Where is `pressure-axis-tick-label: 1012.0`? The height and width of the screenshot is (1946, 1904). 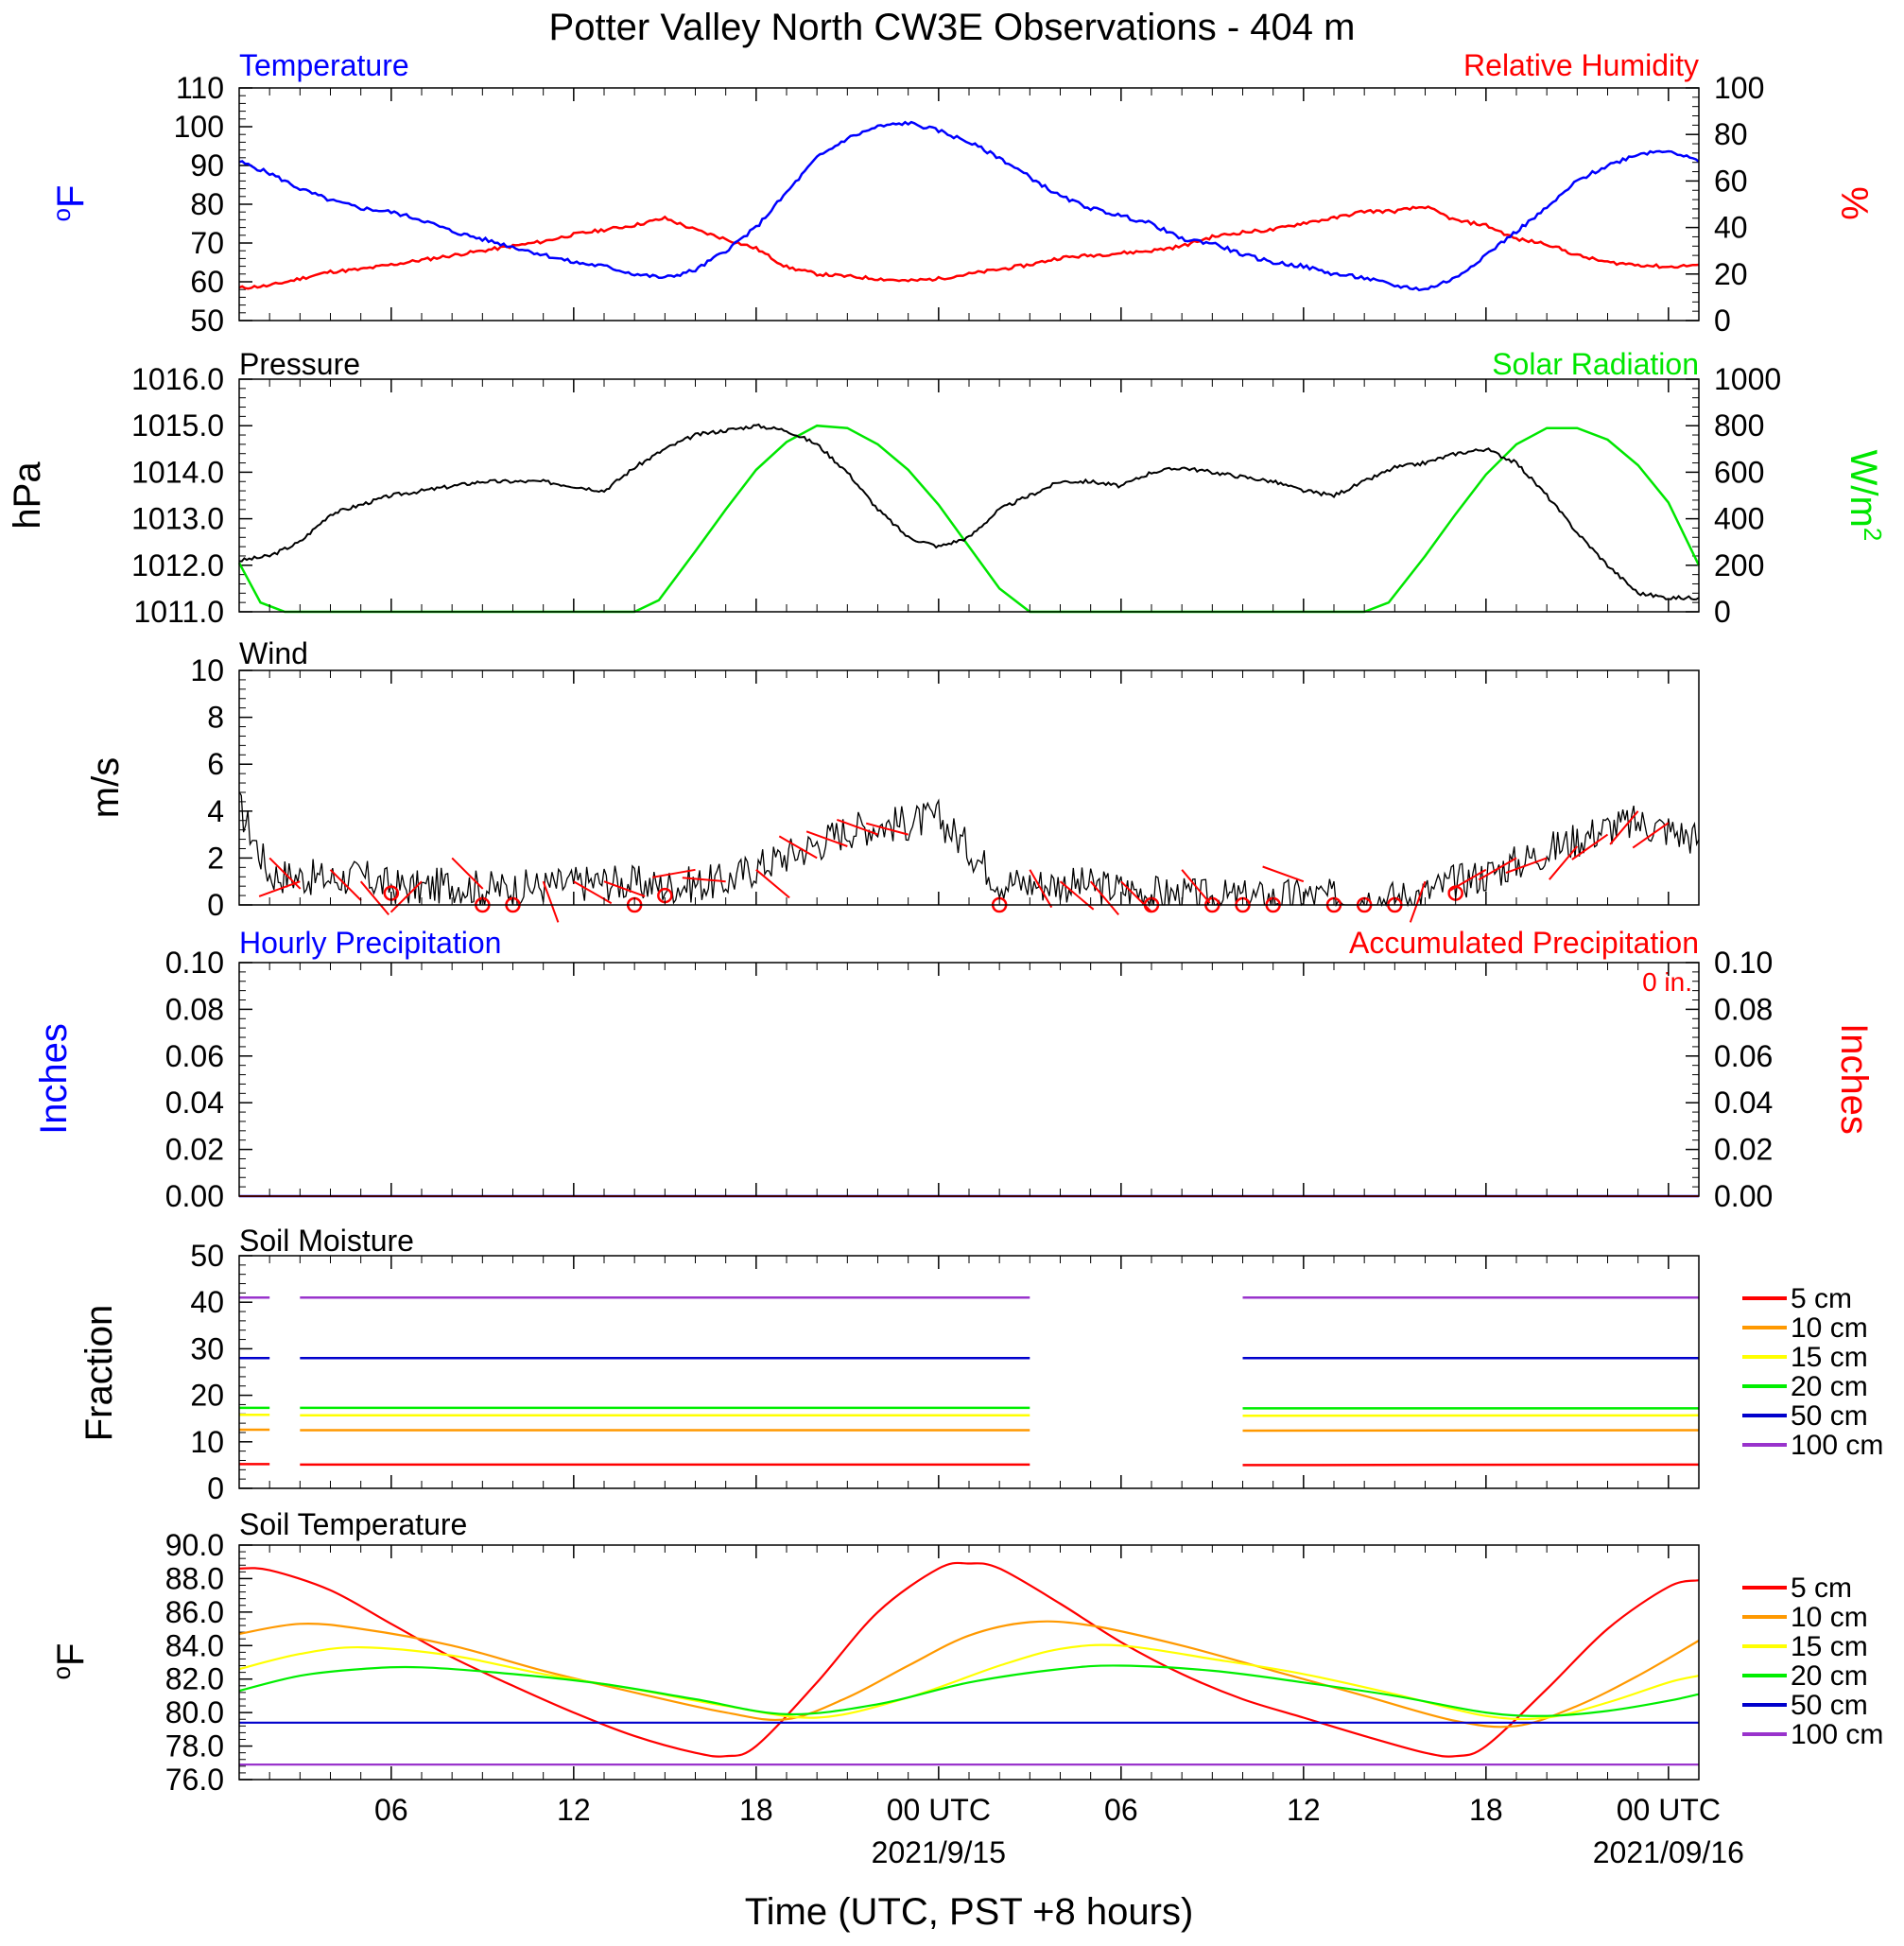 pressure-axis-tick-label: 1012.0 is located at coordinates (177, 565).